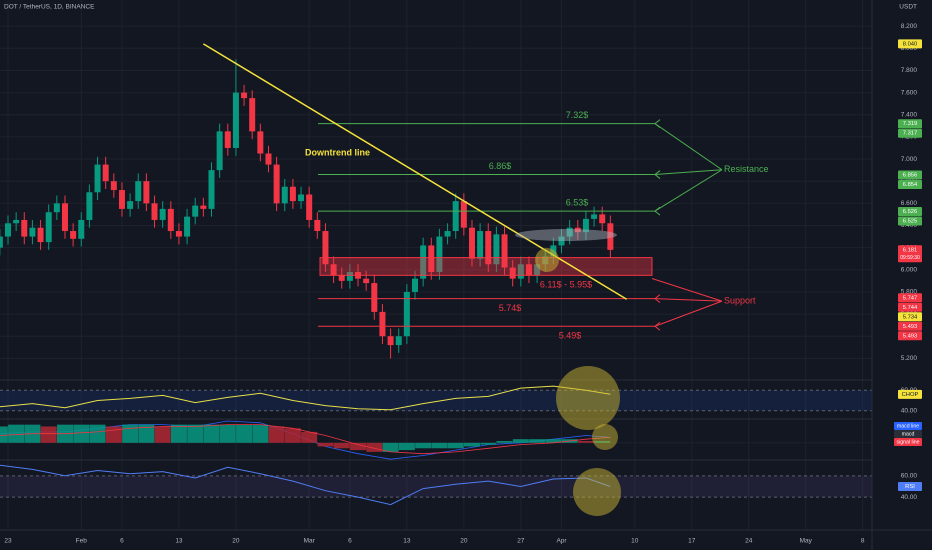 The height and width of the screenshot is (550, 932). Describe the element at coordinates (909, 114) in the screenshot. I see `y-tick-label: 7.400` at that location.